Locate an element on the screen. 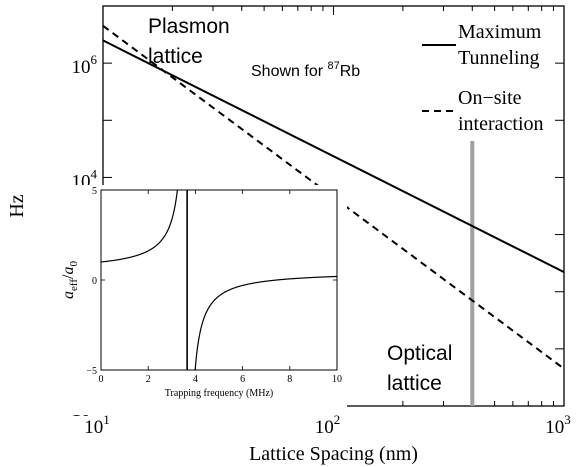 The image size is (581, 467). x-tick-label: 10² is located at coordinates (328, 425).